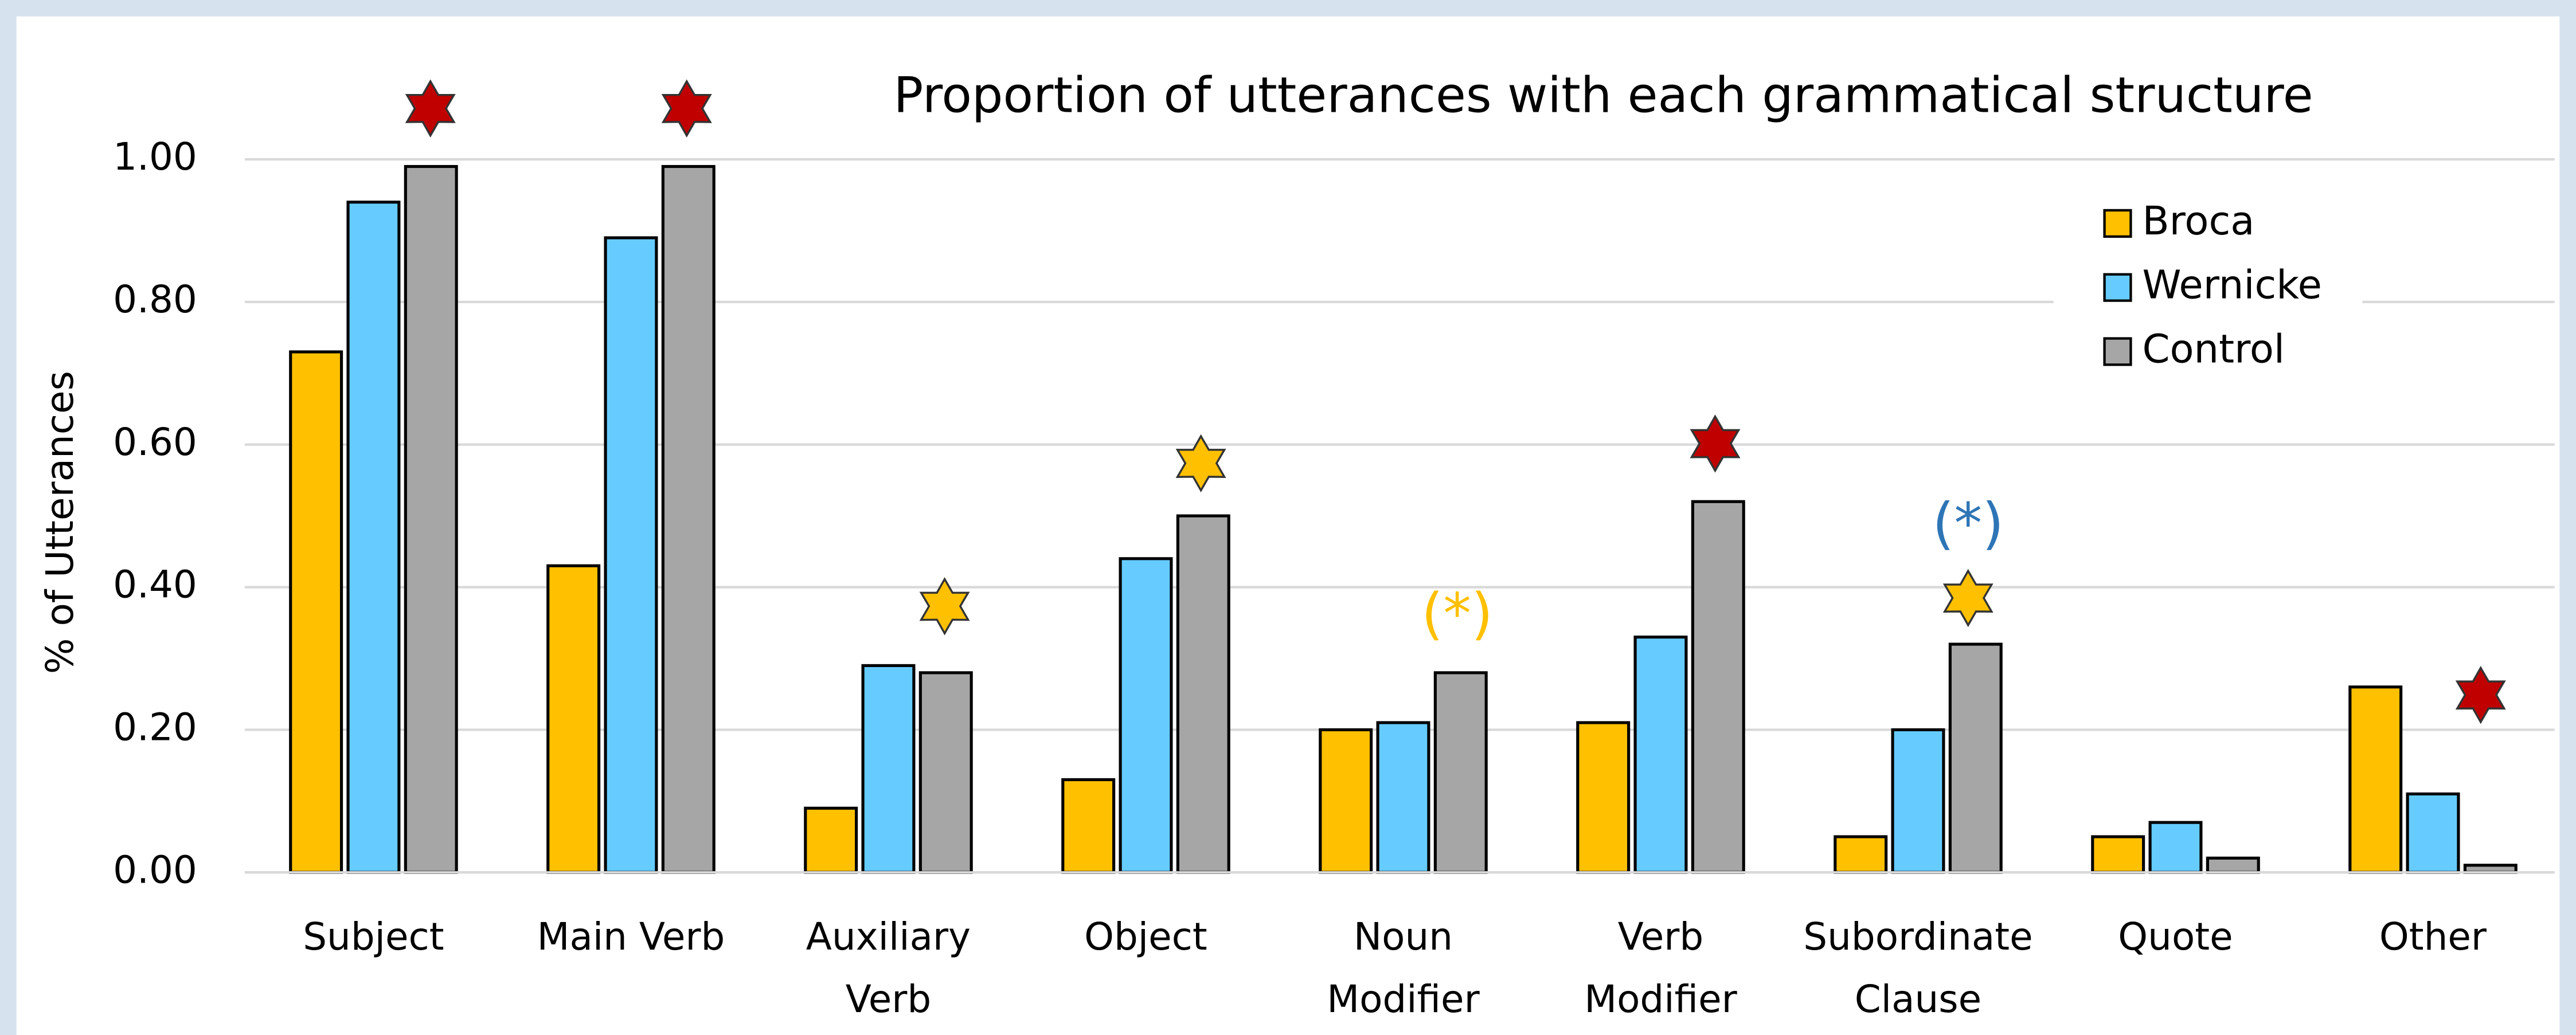 The image size is (2576, 1035). I want to click on legend-label: Broca, so click(2198, 221).